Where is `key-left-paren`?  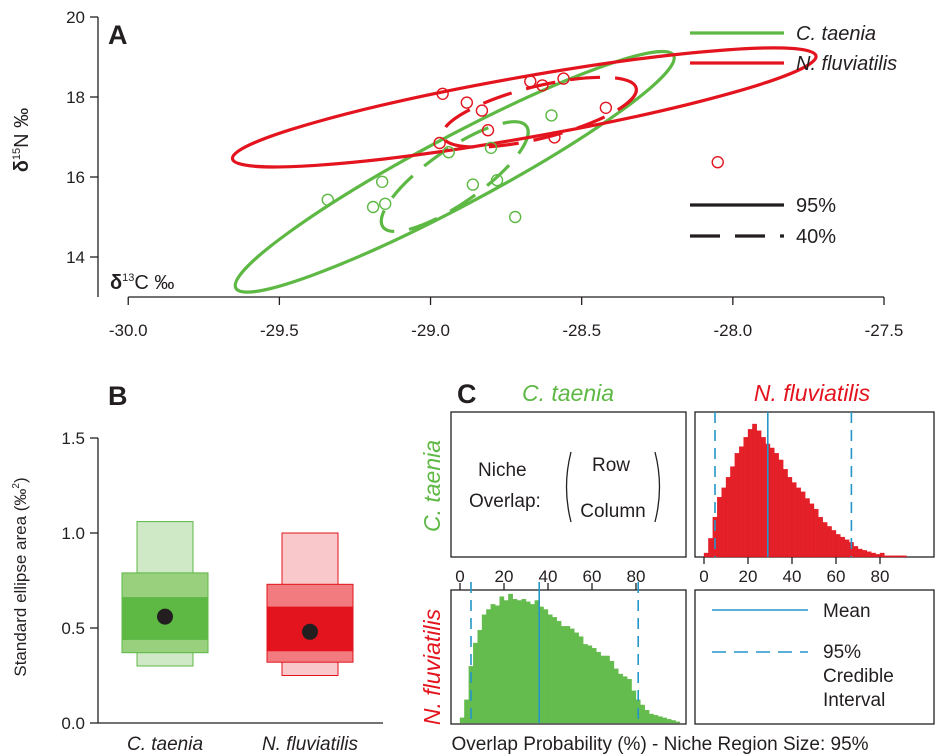 key-left-paren is located at coordinates (568, 487).